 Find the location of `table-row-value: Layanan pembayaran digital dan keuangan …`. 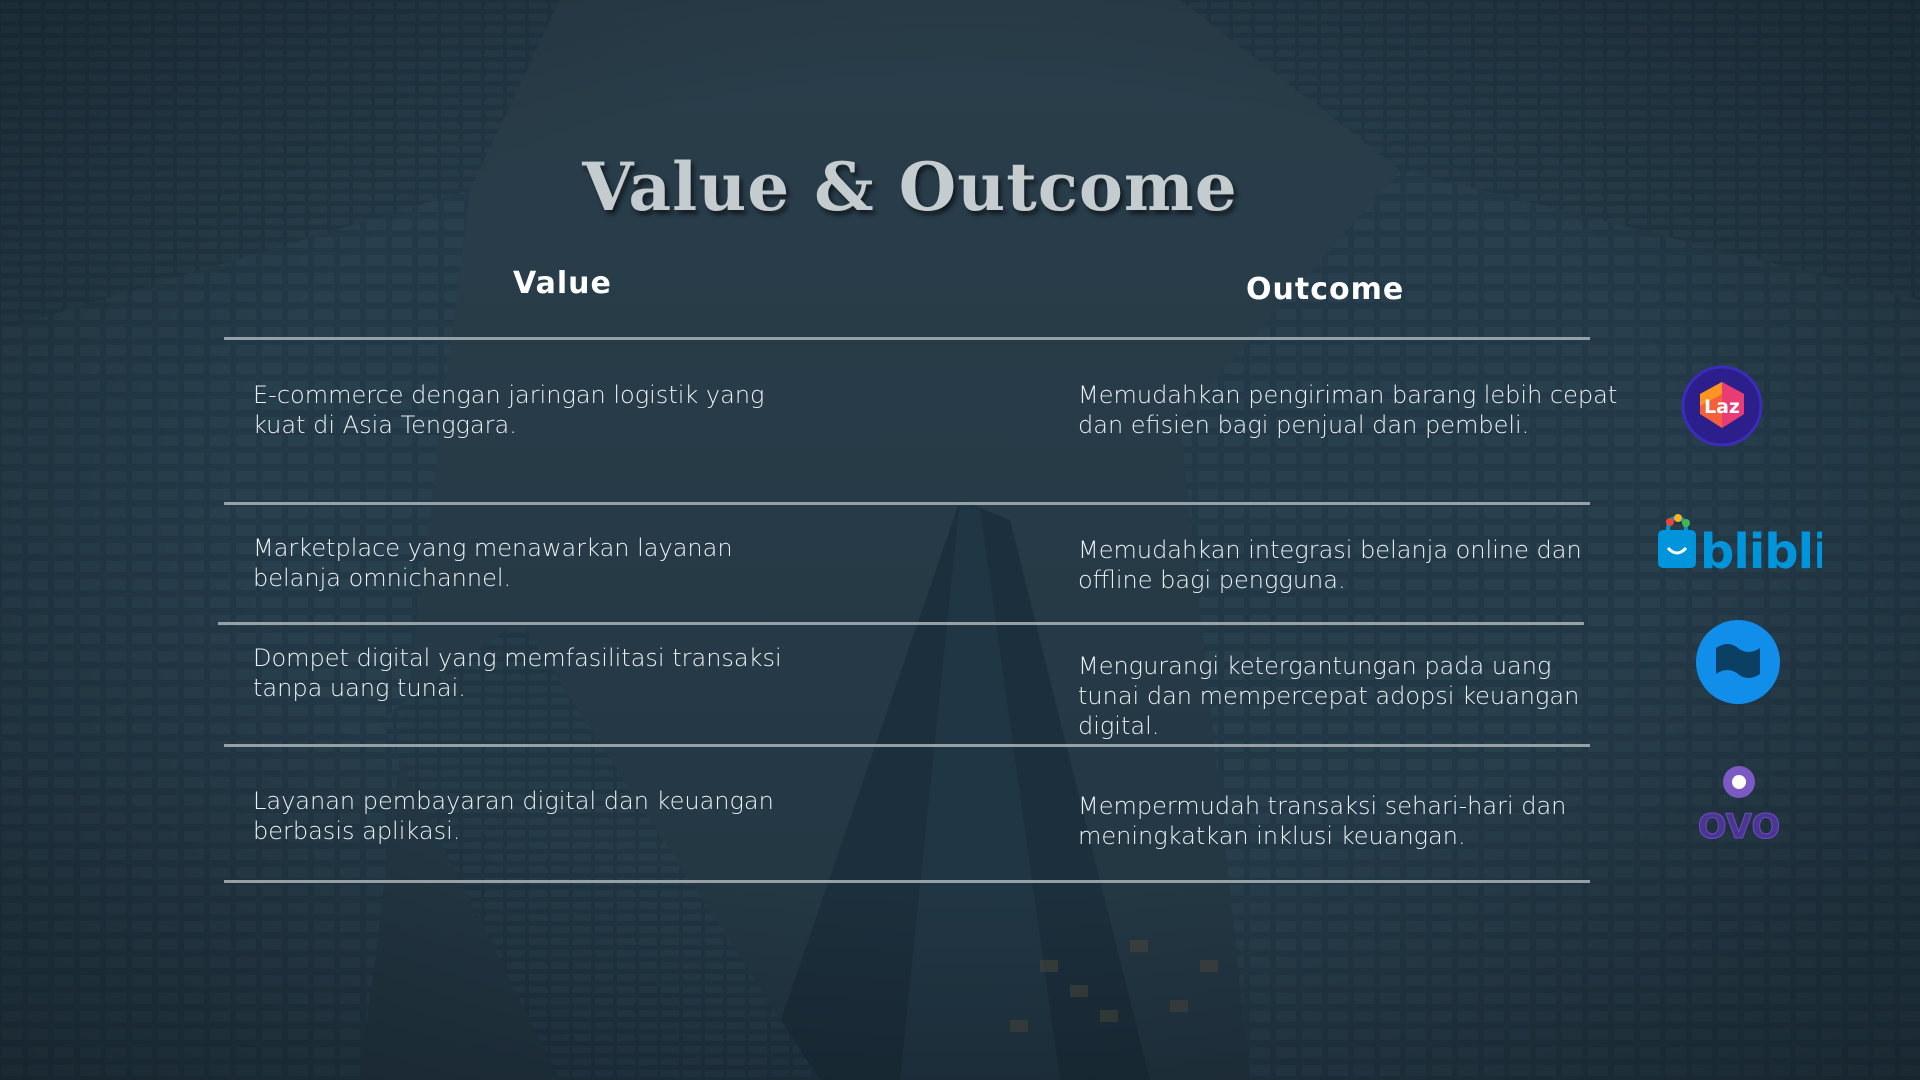

table-row-value: Layanan pembayaran digital dan keuangan … is located at coordinates (513, 816).